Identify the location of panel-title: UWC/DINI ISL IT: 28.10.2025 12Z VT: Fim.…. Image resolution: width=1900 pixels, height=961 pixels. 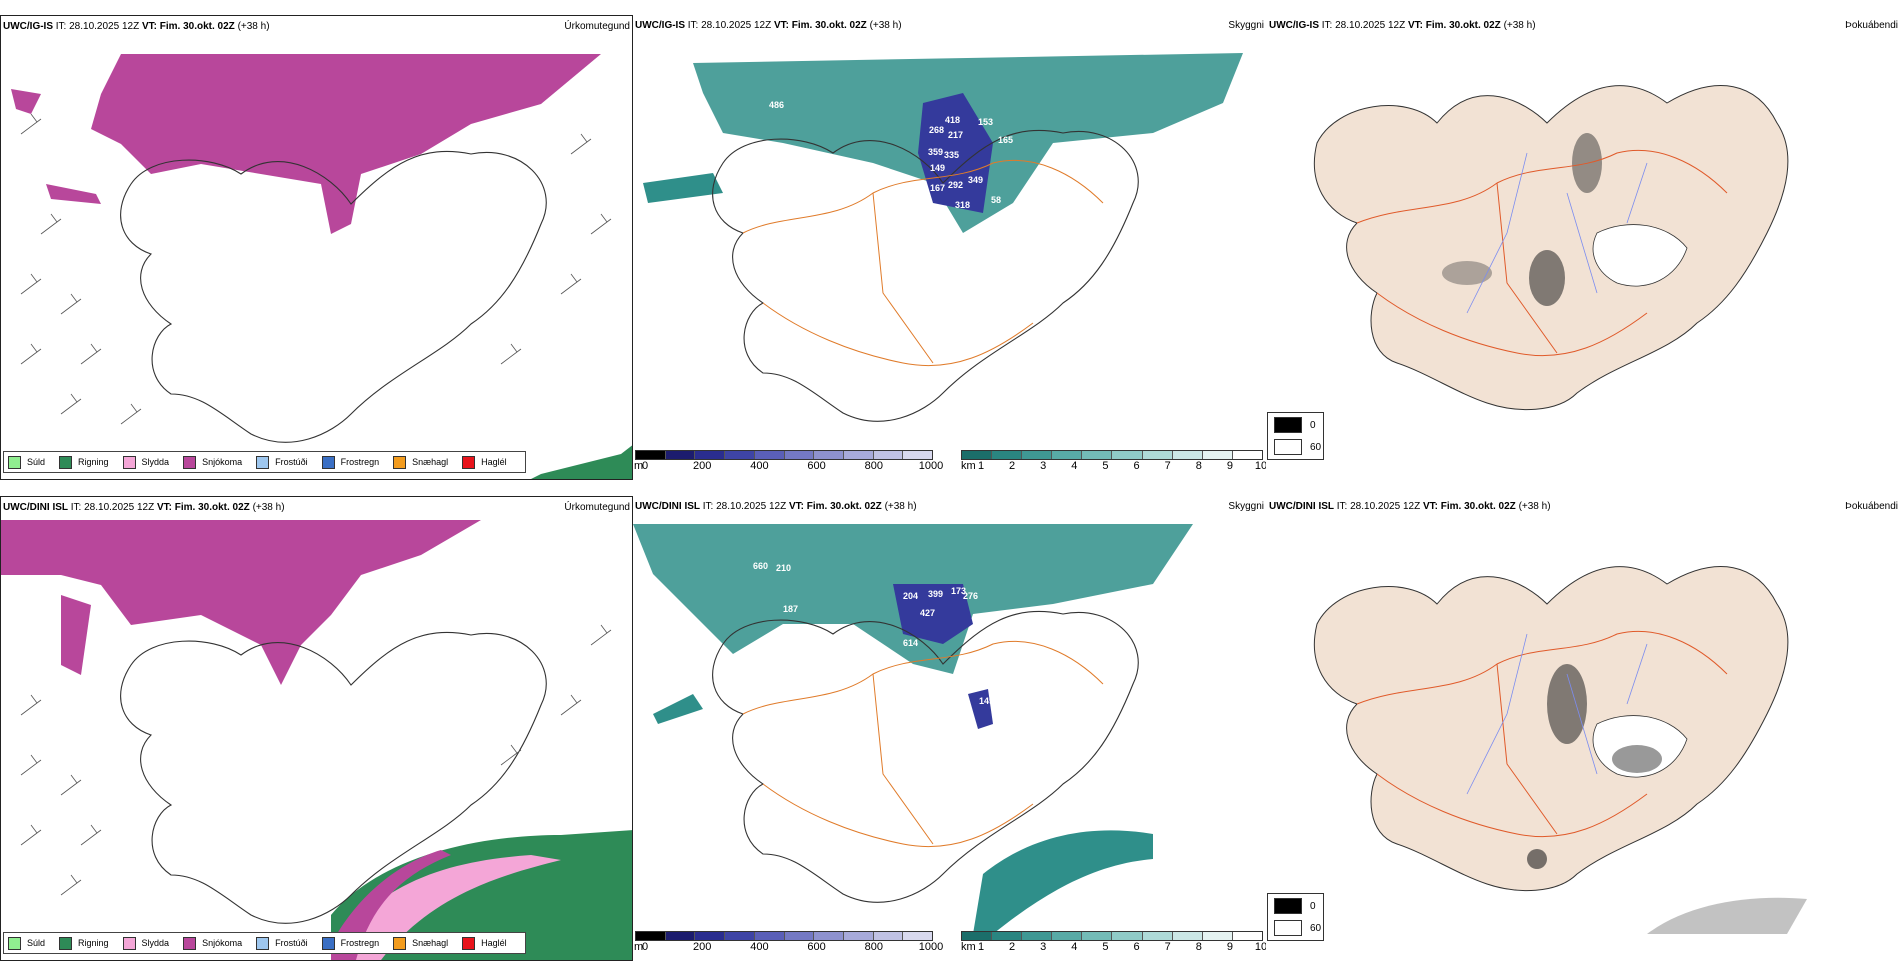
(144, 507).